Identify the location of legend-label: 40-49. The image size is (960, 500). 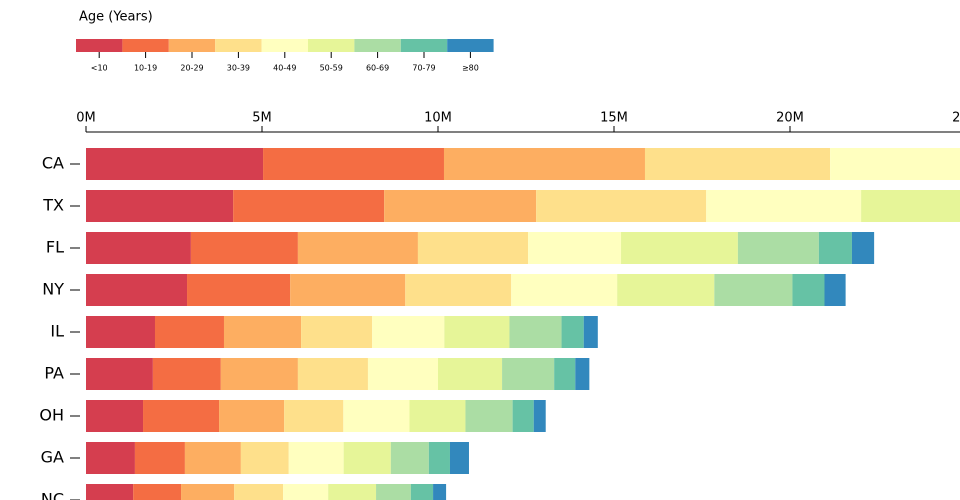
(284, 68).